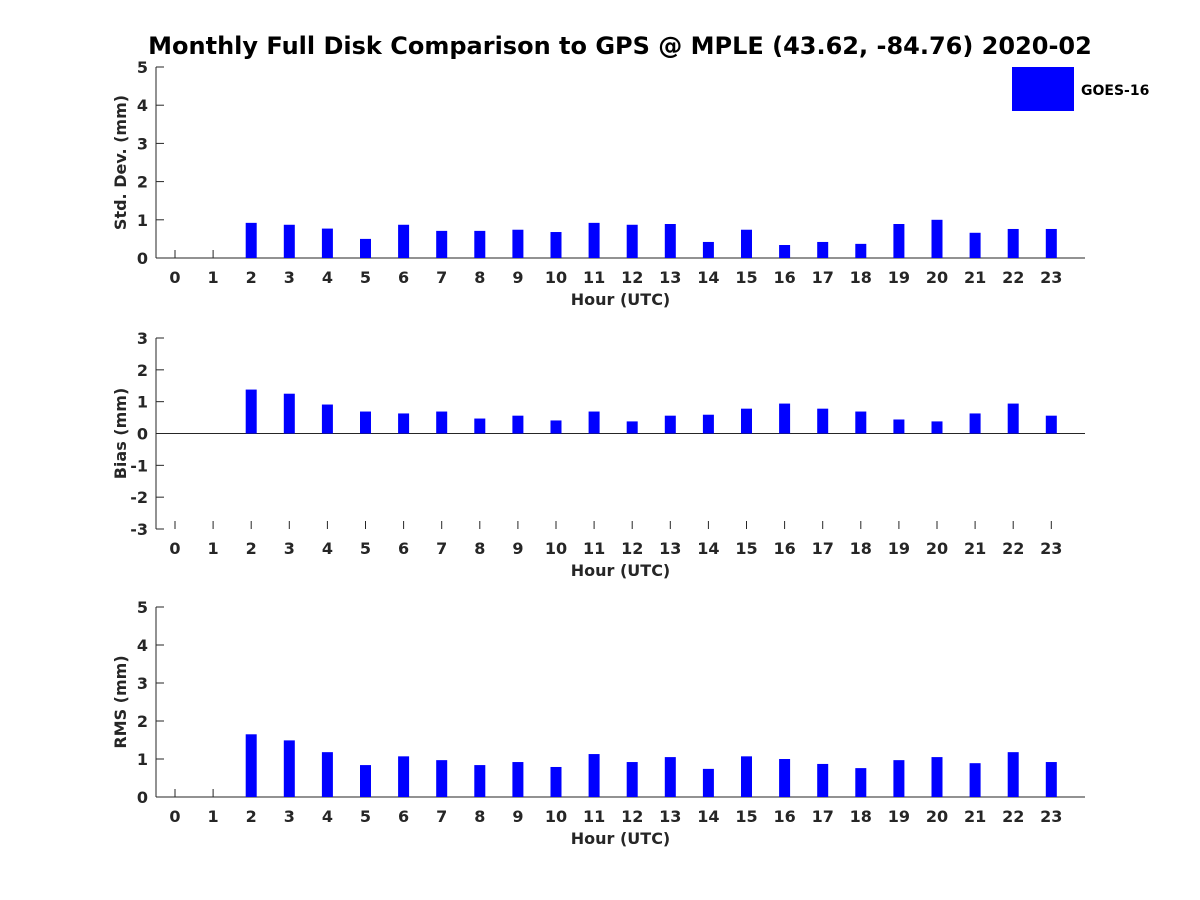  Describe the element at coordinates (120, 162) in the screenshot. I see `y-axis-label: Std. Dev. (mm)` at that location.